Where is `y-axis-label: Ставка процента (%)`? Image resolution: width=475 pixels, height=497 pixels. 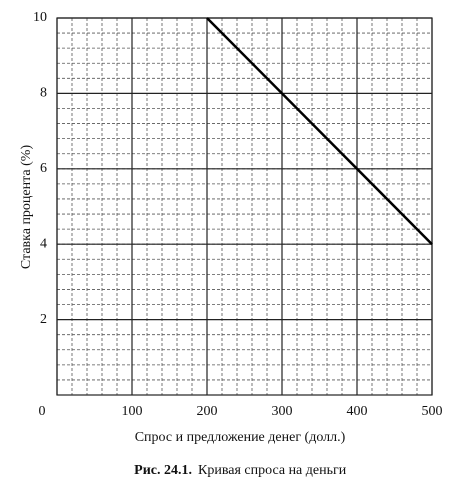
y-axis-label: Ставка процента (%) is located at coordinates (26, 207).